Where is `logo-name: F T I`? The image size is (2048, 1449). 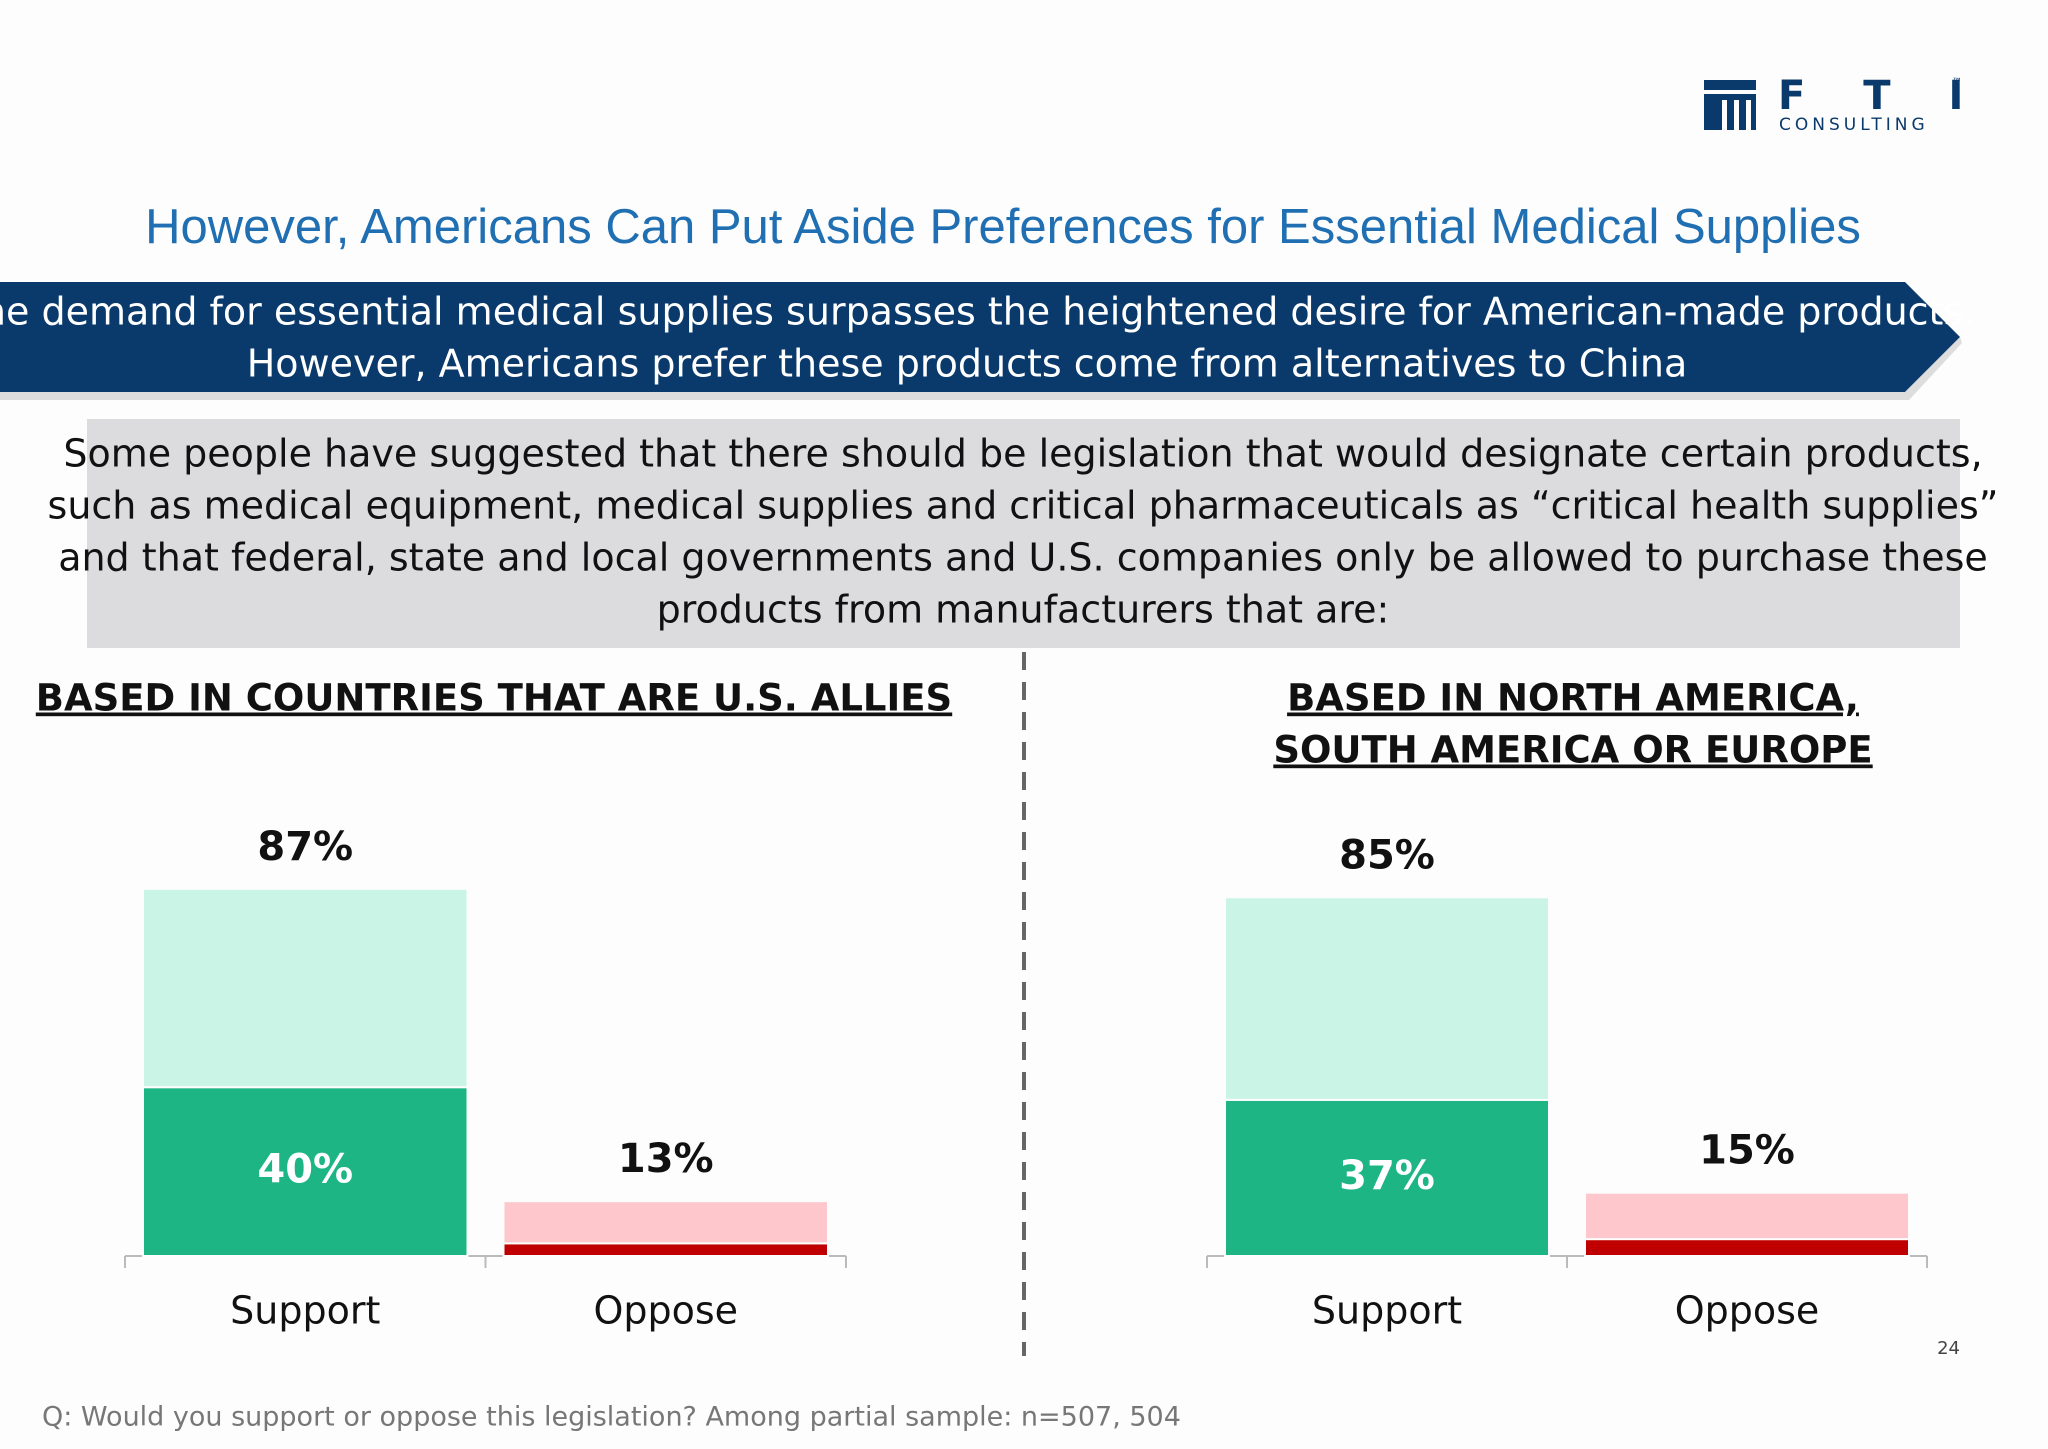
logo-name: F T I is located at coordinates (1881, 96).